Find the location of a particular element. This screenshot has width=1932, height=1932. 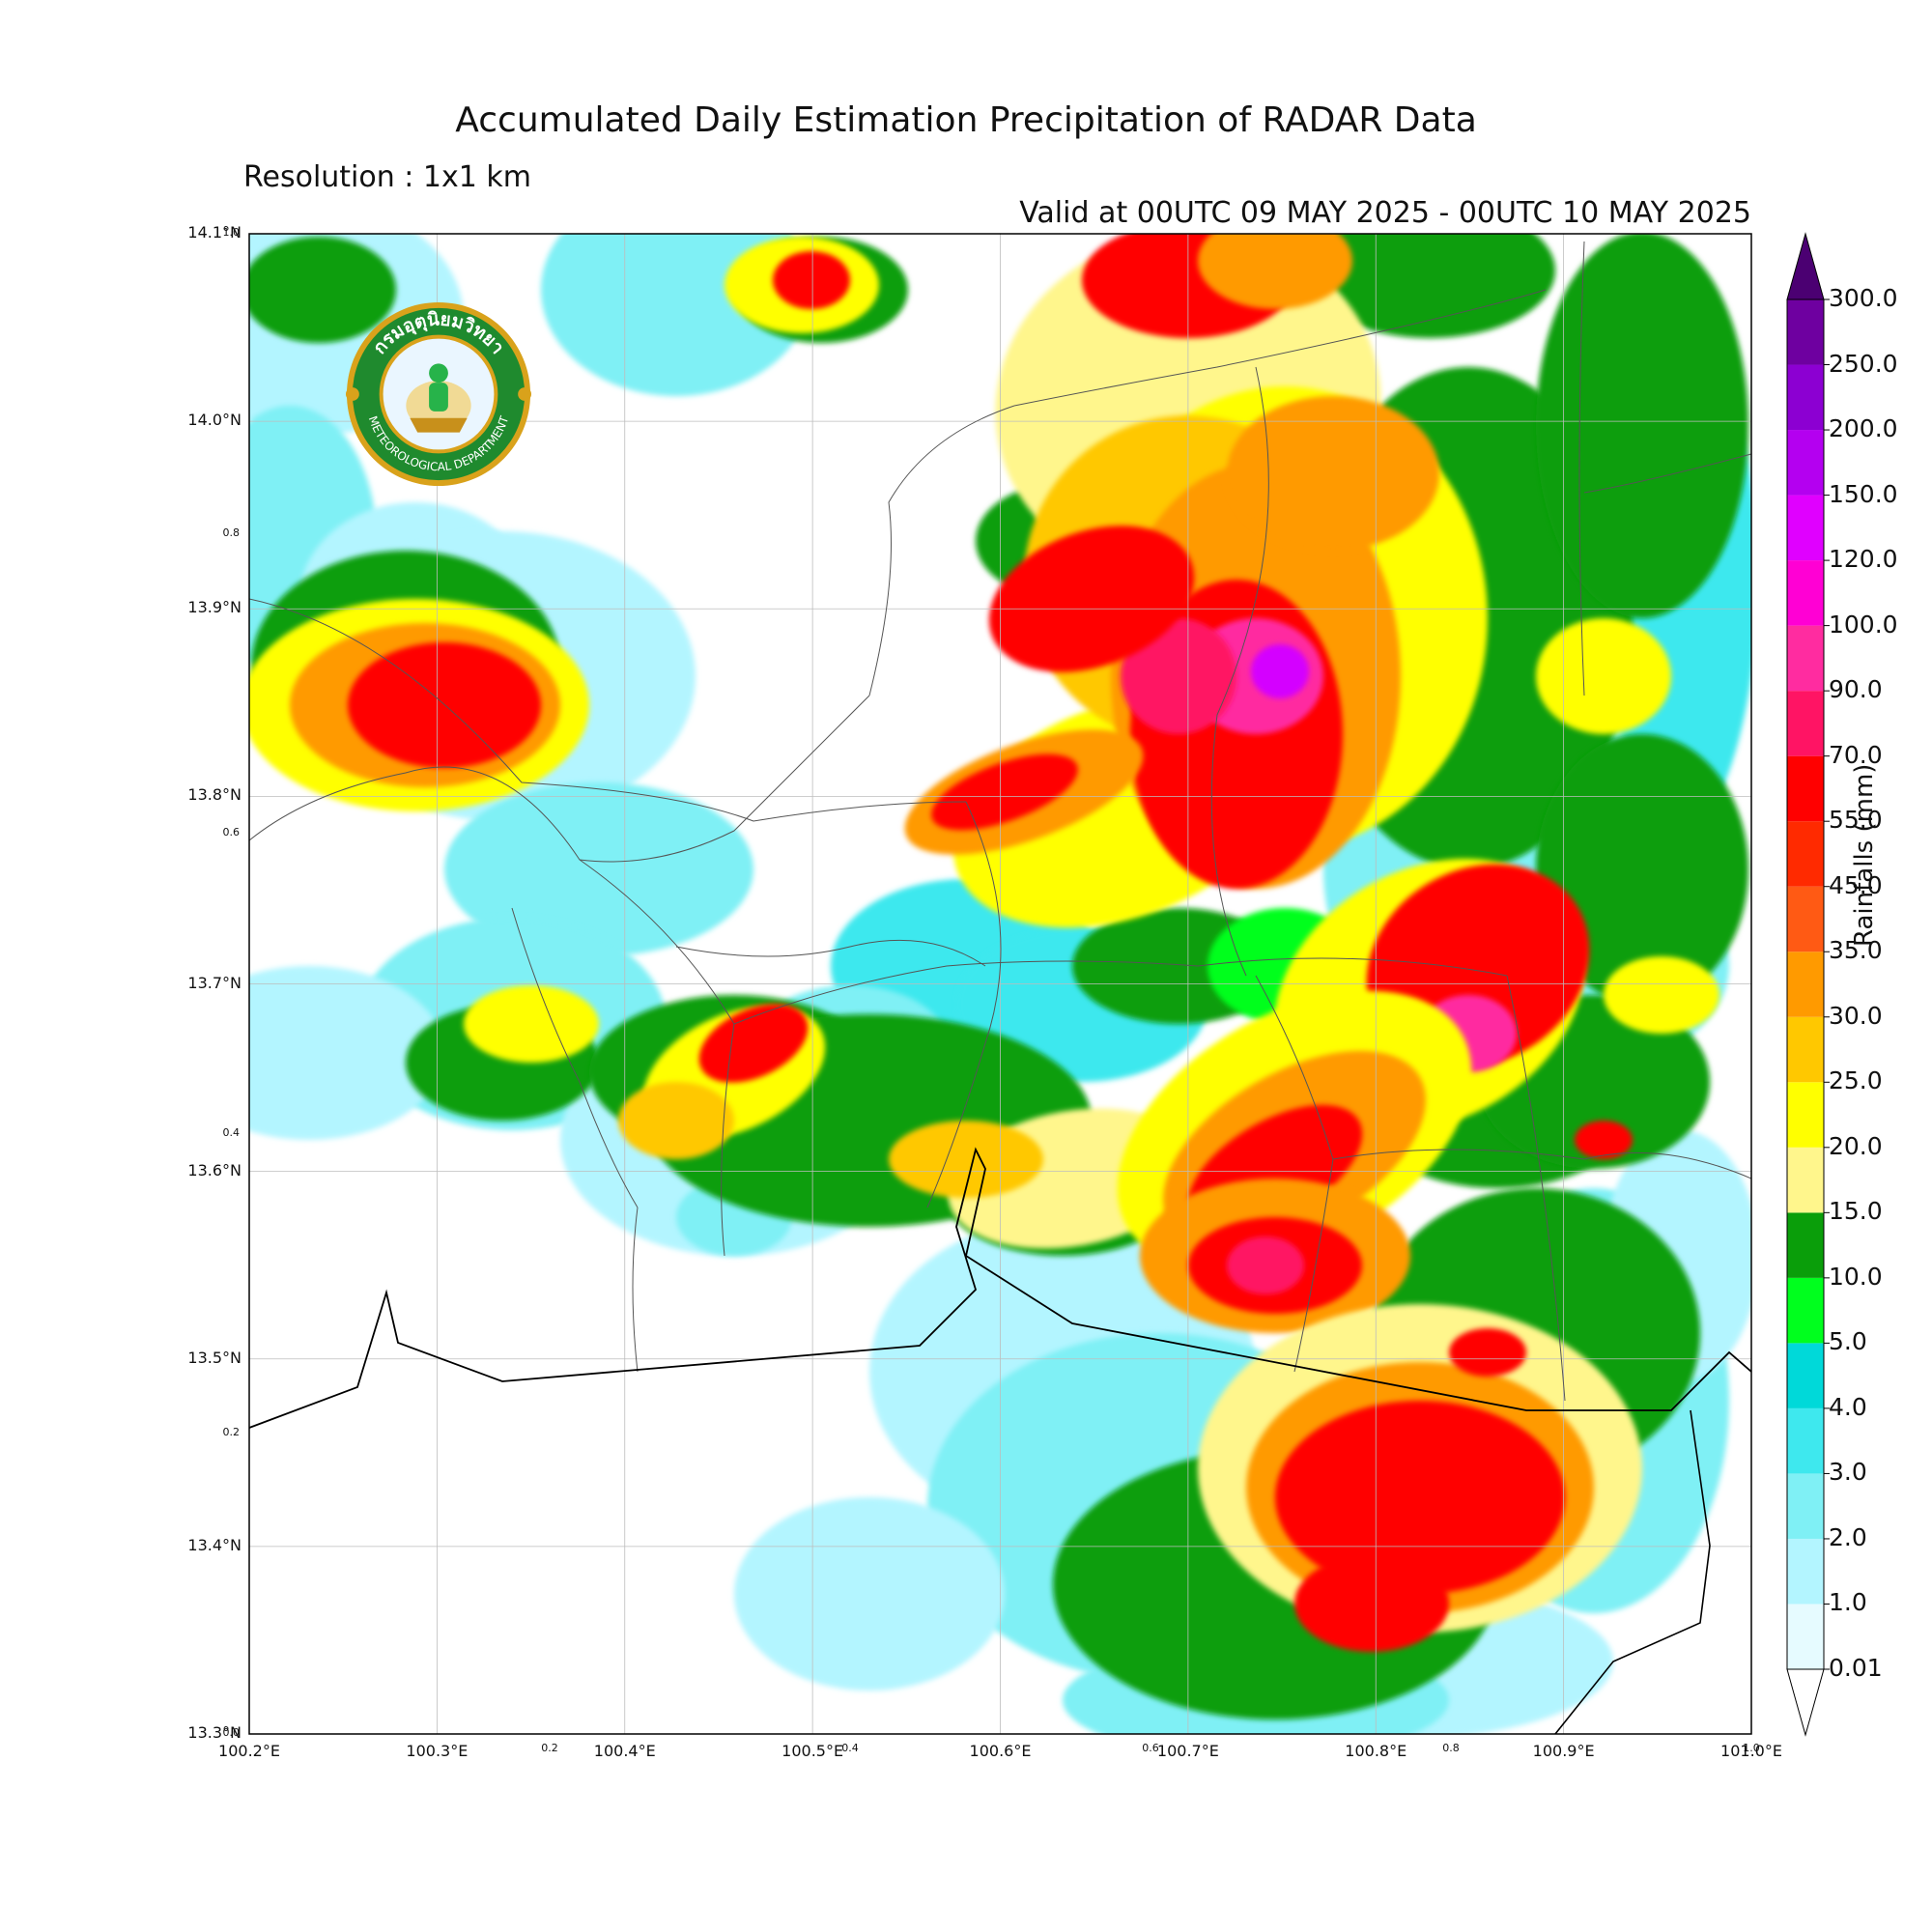

lat-label: 13.5°N is located at coordinates (214, 1357).